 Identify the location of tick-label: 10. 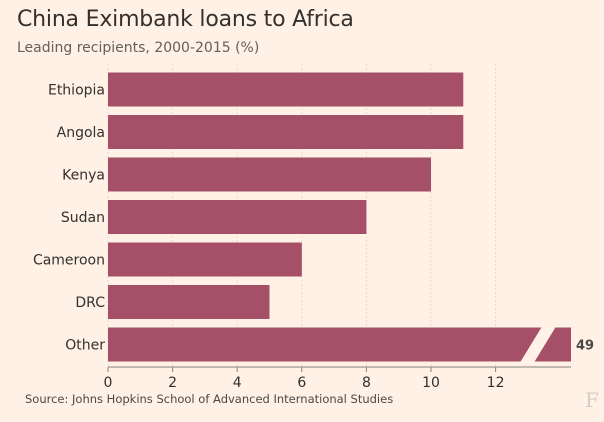
(431, 383).